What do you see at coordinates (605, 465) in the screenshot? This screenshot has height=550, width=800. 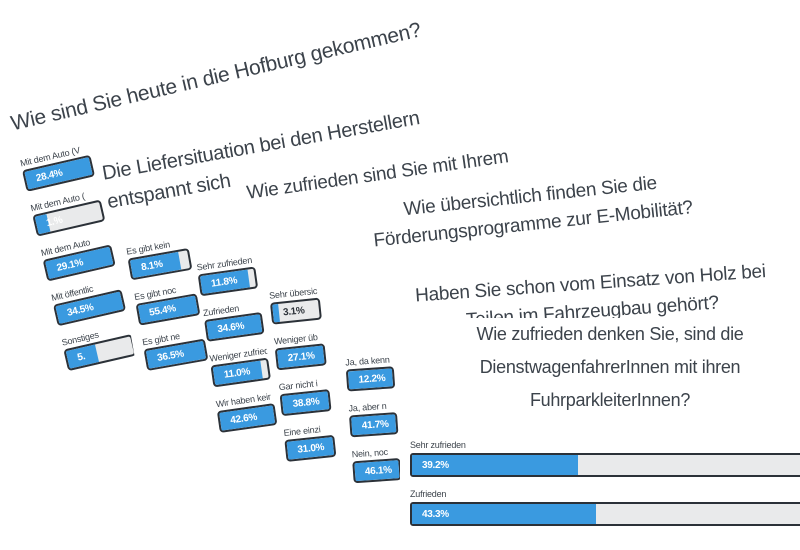 I see `result-bar: 39.2%` at bounding box center [605, 465].